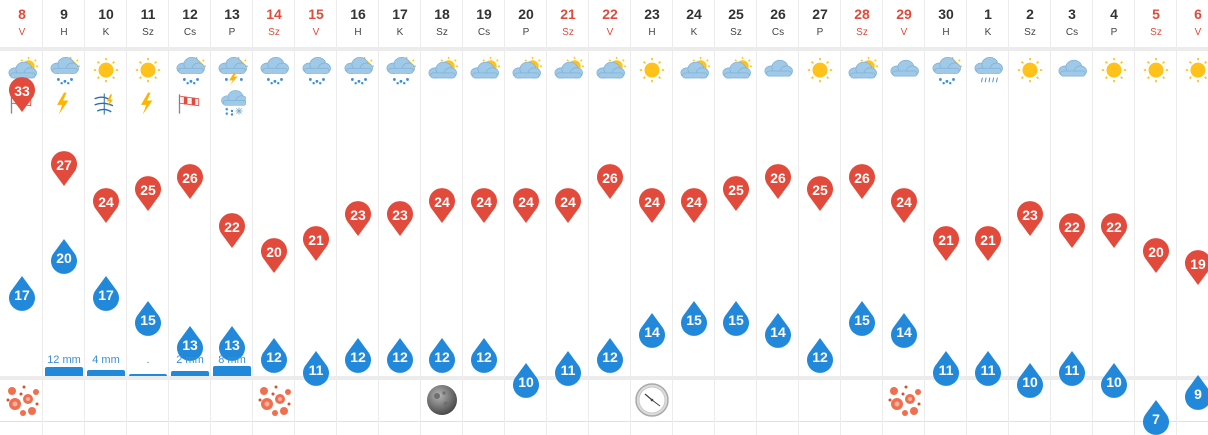 Image resolution: width=1208 pixels, height=435 pixels. Describe the element at coordinates (148, 14) in the screenshot. I see `day-date: 11` at that location.